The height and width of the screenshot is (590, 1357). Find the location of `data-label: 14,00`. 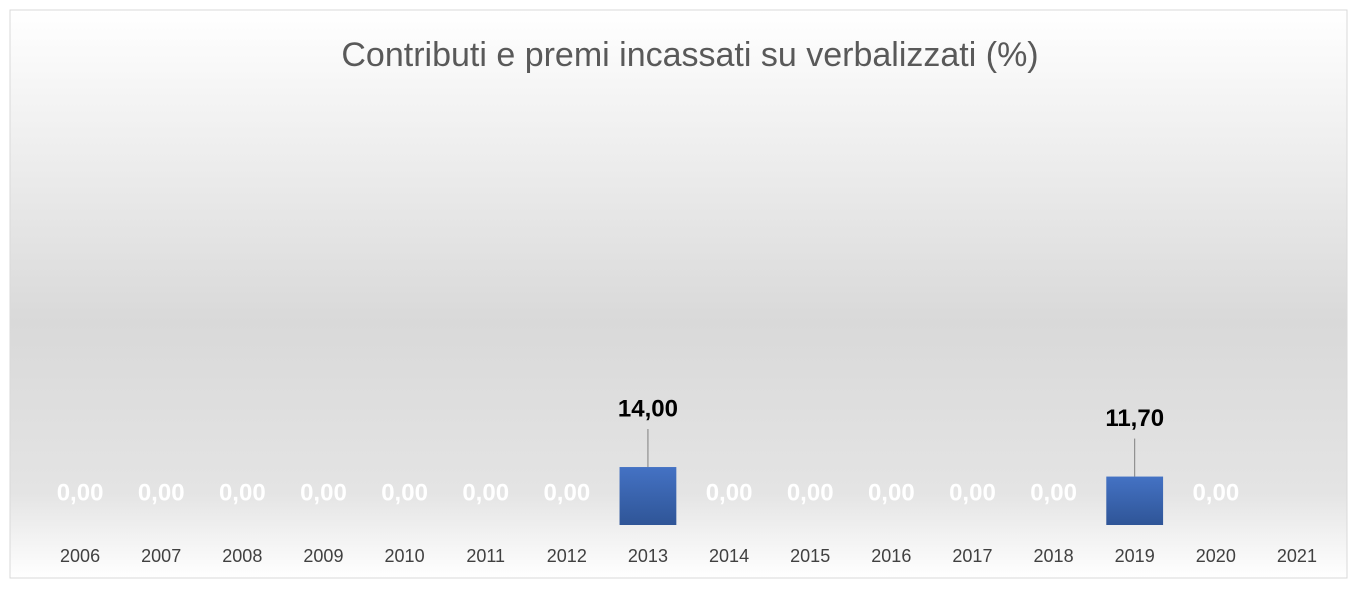

data-label: 14,00 is located at coordinates (648, 408).